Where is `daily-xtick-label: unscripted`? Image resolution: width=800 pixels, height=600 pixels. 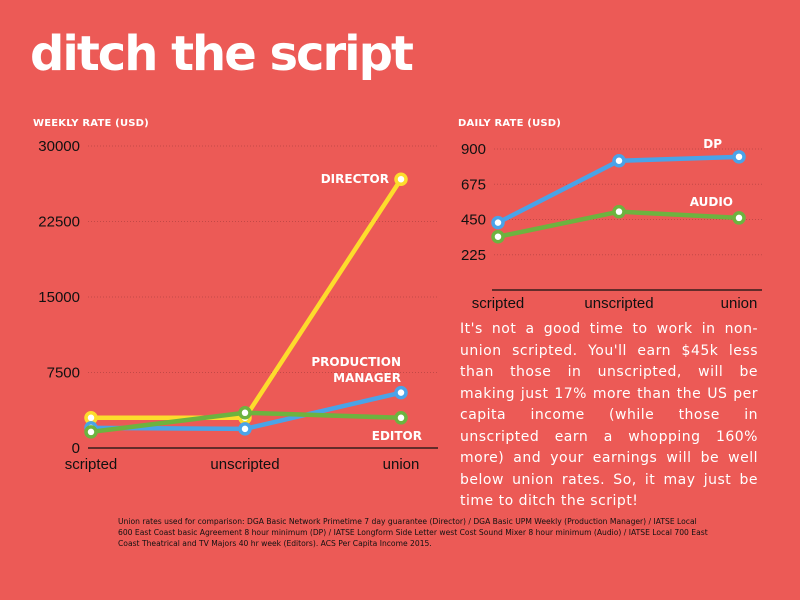
daily-xtick-label: unscripted is located at coordinates (618, 303).